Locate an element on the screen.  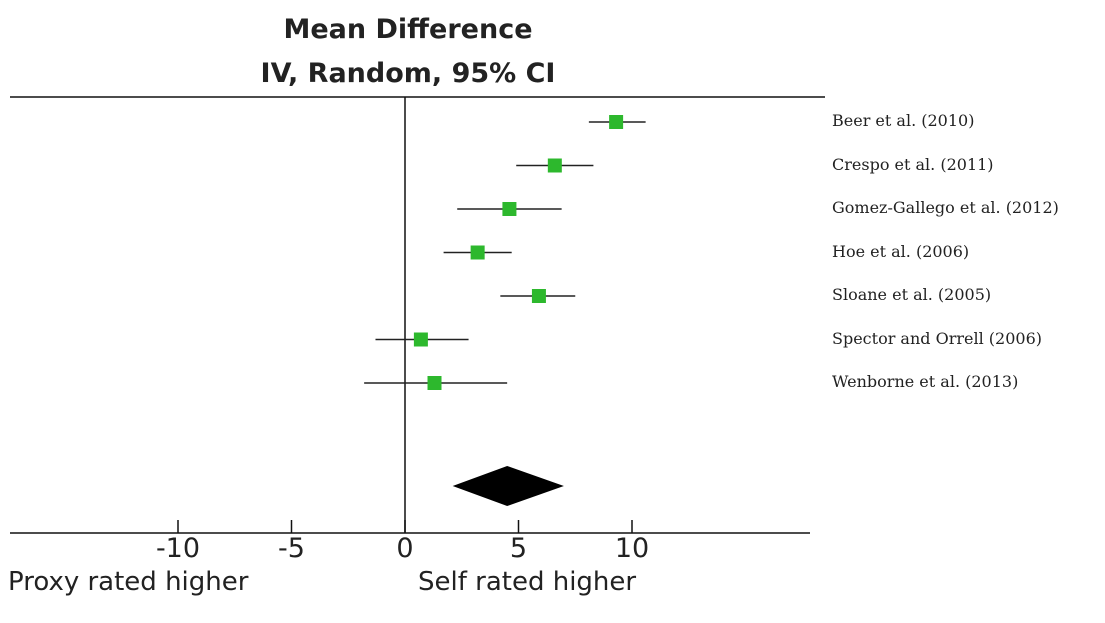
x-tick-label: 5 is located at coordinates (518, 548).